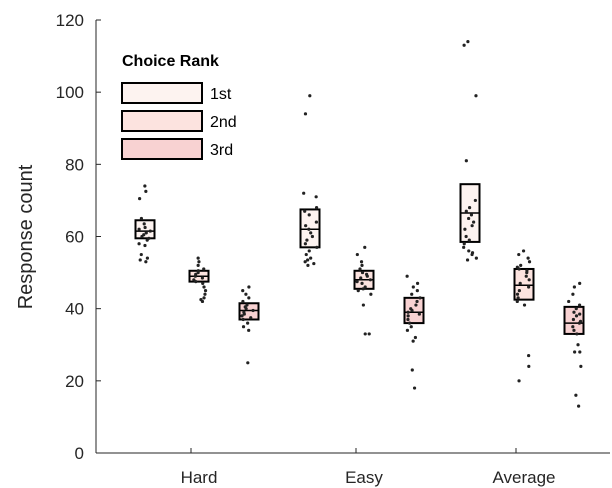 The image size is (612, 488). Describe the element at coordinates (74, 381) in the screenshot. I see `y-tick-label: 20` at that location.